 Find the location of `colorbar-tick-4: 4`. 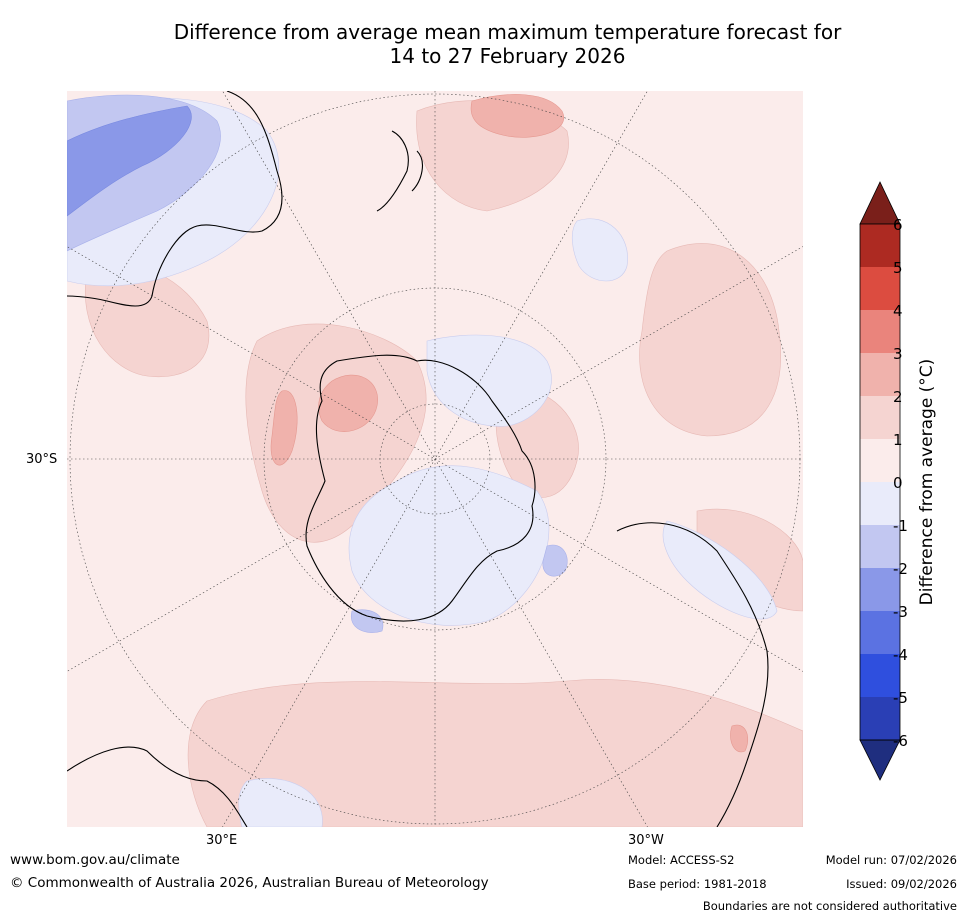

colorbar-tick-4: 4 is located at coordinates (898, 311).